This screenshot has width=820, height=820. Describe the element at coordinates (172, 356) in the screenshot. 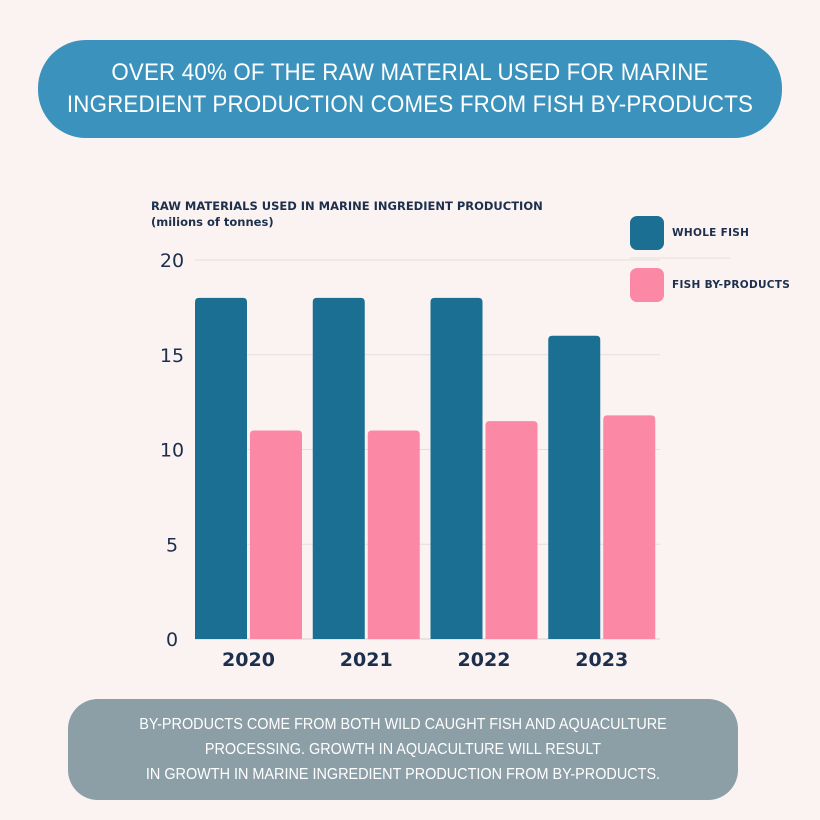

I see `y-tick-label: 15` at that location.